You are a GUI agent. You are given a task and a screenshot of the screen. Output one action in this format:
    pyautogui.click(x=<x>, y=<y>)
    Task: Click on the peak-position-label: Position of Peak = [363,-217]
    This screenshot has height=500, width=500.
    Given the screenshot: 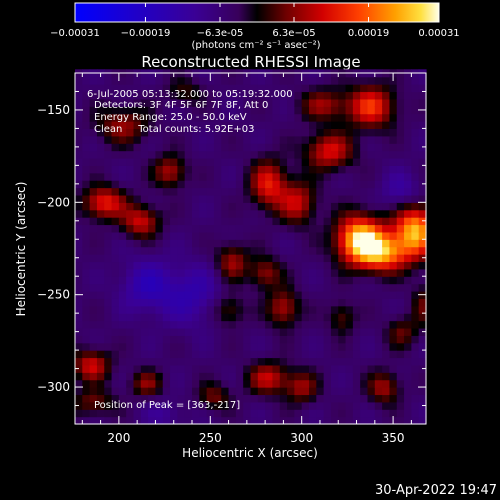 What is the action you would take?
    pyautogui.click(x=167, y=405)
    